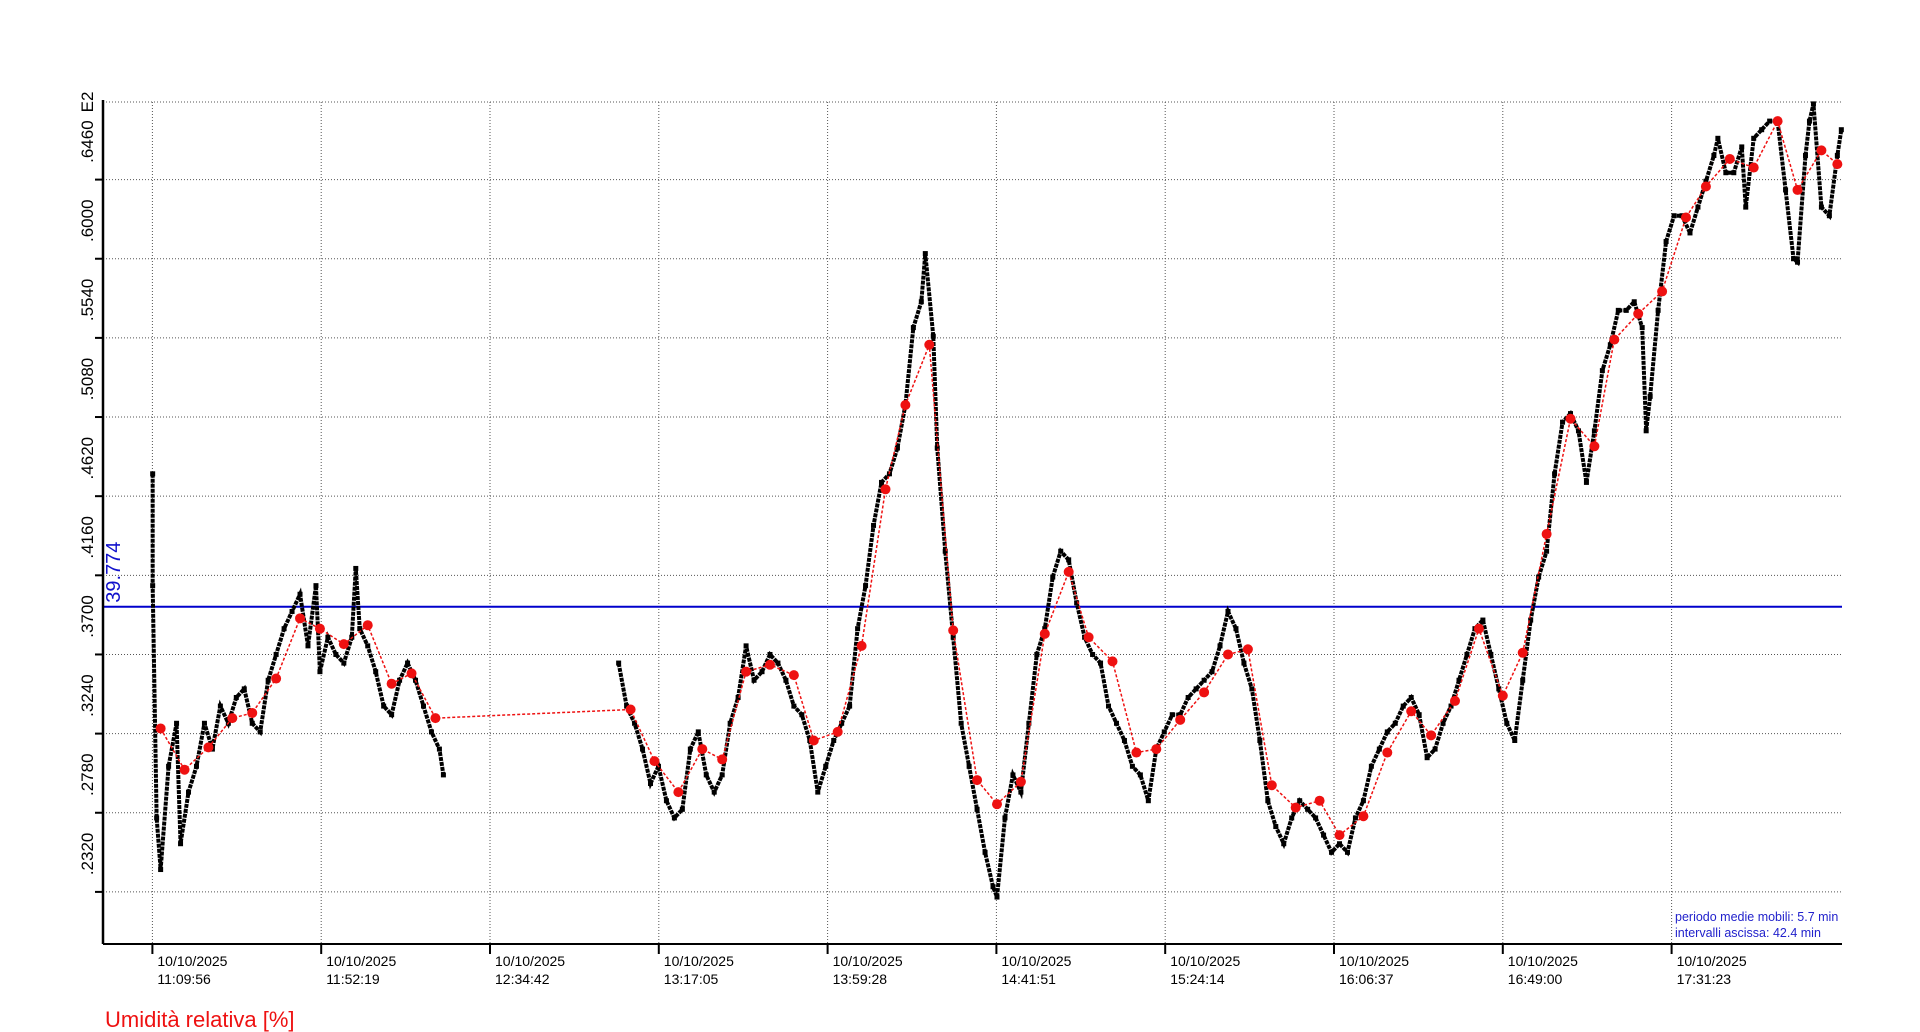 Image resolution: width=1920 pixels, height=1032 pixels. I want to click on y-tick-label: .5540, so click(87, 300).